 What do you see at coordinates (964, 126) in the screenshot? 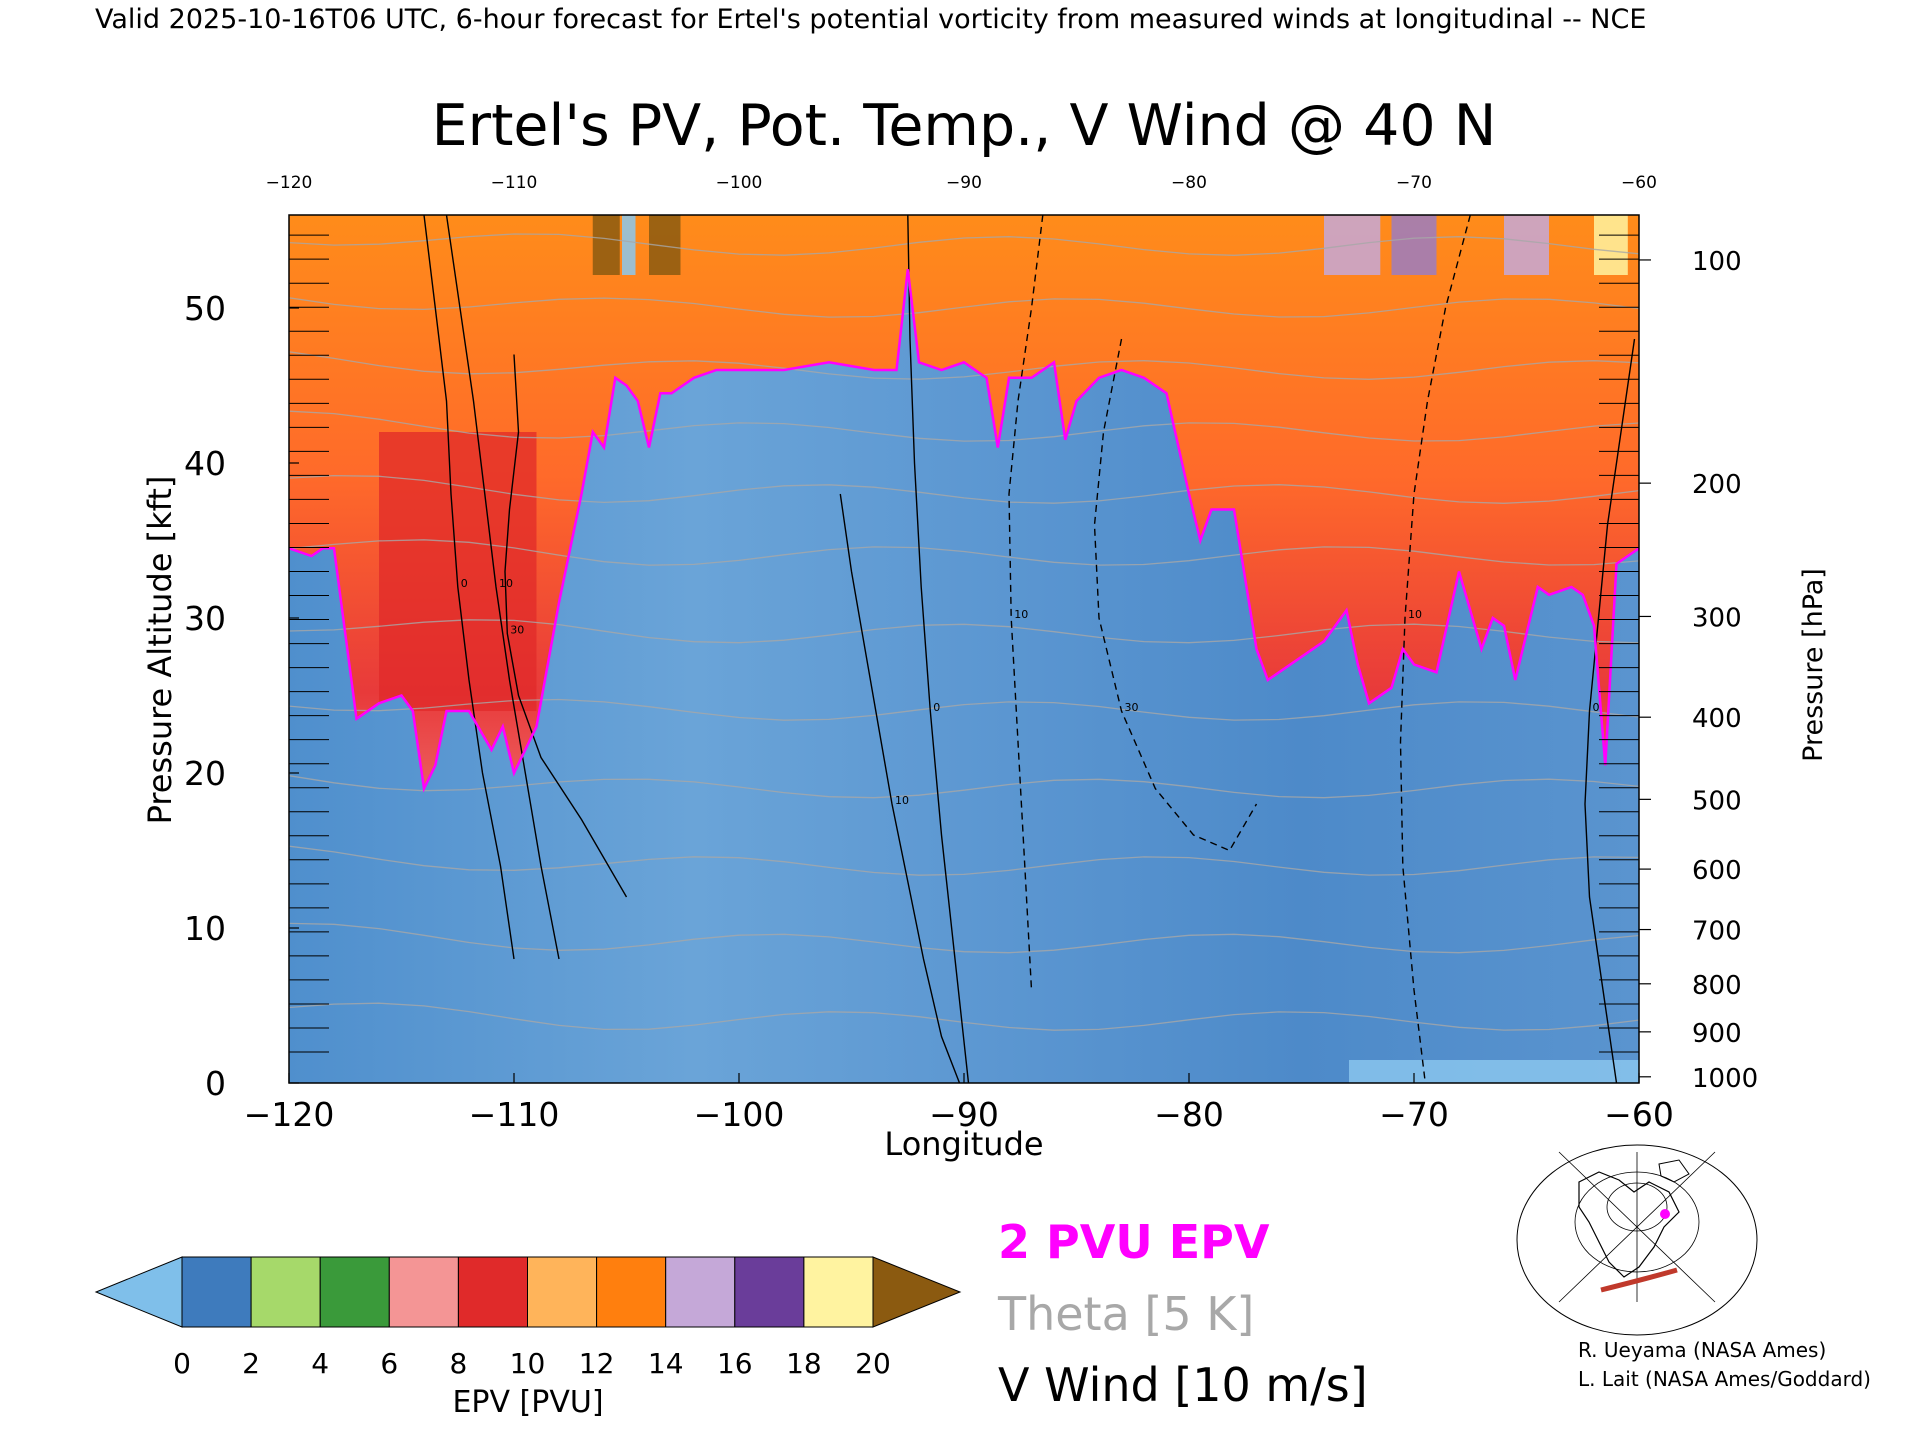
I see `chart-title: Ertel's PV, Pot. Temp., V Wind @ 40 N` at bounding box center [964, 126].